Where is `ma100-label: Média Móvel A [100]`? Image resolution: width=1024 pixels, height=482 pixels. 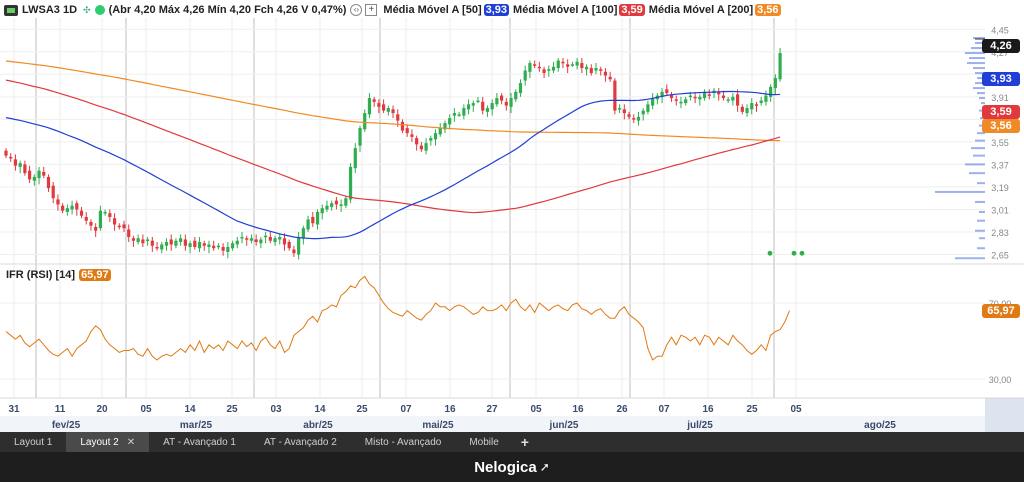 ma100-label: Média Móvel A [100] is located at coordinates (565, 10).